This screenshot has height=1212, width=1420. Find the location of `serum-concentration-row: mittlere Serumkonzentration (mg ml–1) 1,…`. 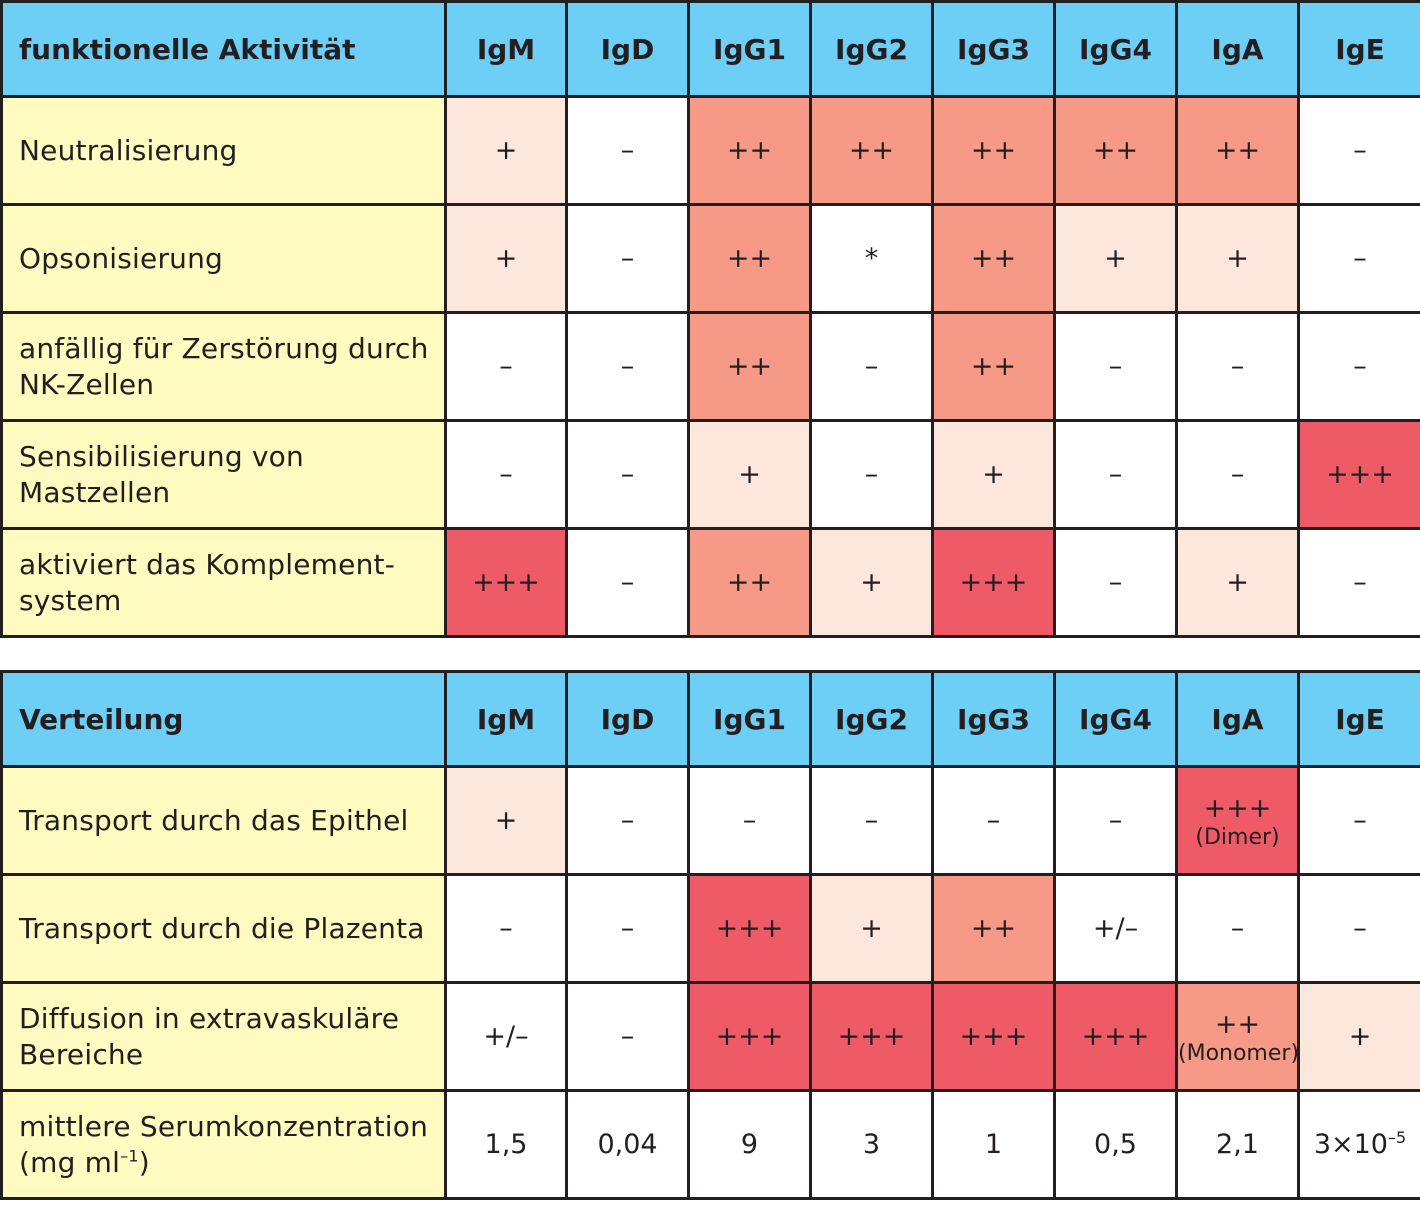

serum-concentration-row: mittlere Serumkonzentration (mg ml–1) 1,… is located at coordinates (710, 1144).